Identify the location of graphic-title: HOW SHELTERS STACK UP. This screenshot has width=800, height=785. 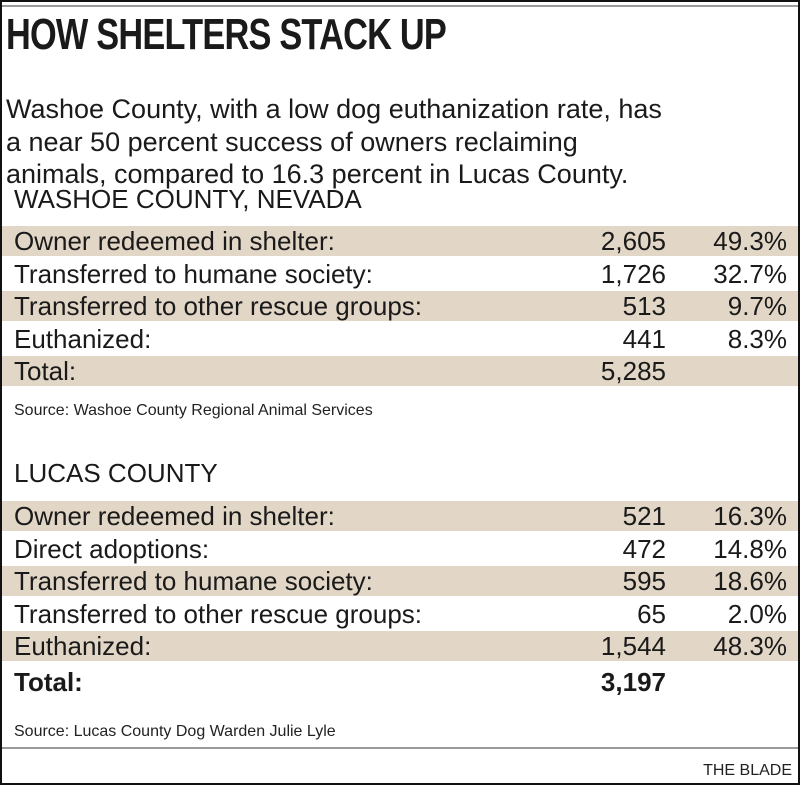
(226, 34).